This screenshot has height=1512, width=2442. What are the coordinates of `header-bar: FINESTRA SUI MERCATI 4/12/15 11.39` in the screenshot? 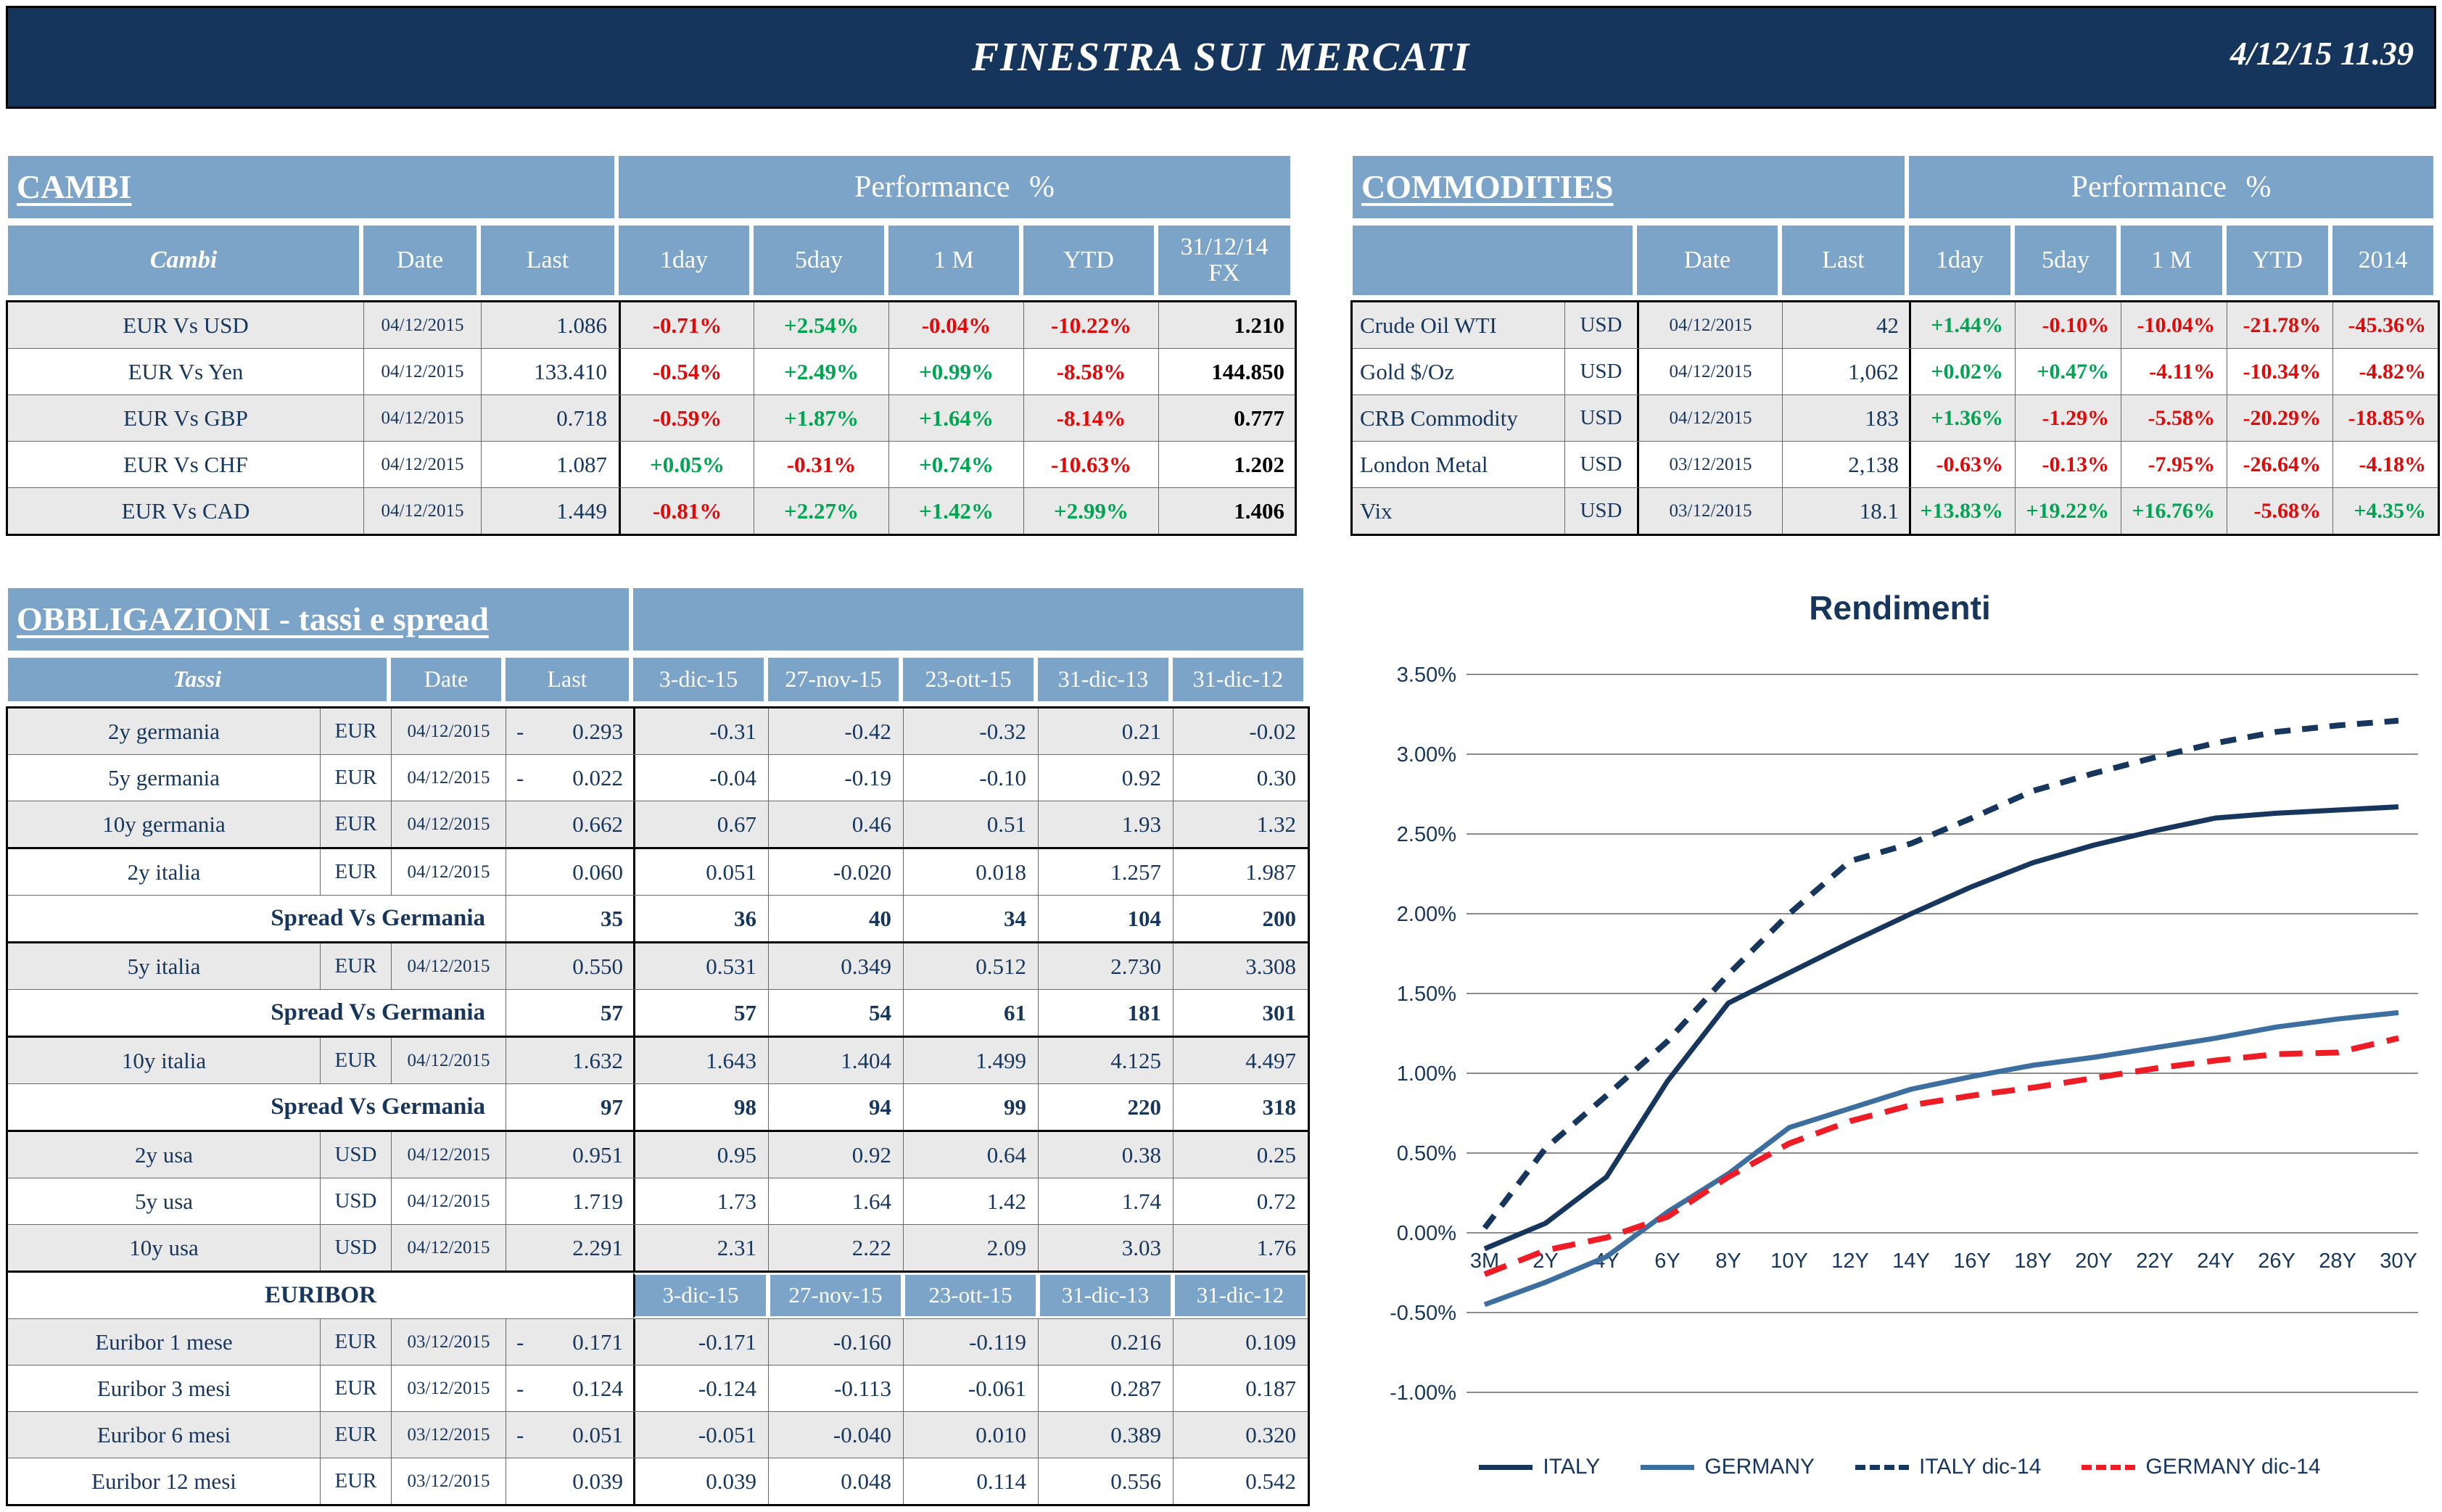 It's located at (1221, 58).